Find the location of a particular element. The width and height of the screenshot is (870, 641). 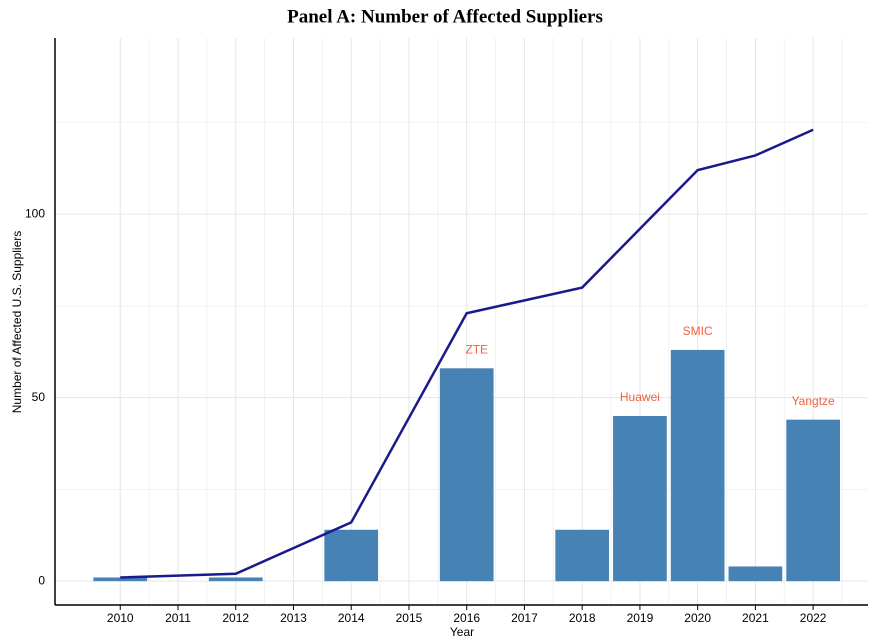

x-tick-label: 2016 is located at coordinates (466, 618).